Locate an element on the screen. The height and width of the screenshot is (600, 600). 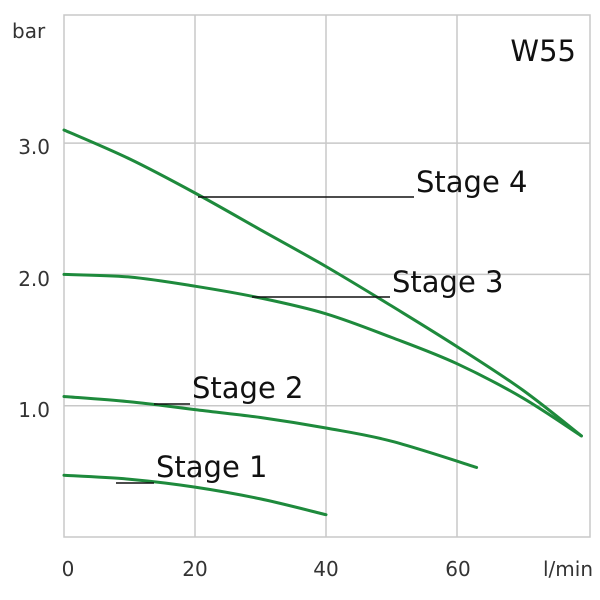
y-tick-label: 2.0 is located at coordinates (34, 279).